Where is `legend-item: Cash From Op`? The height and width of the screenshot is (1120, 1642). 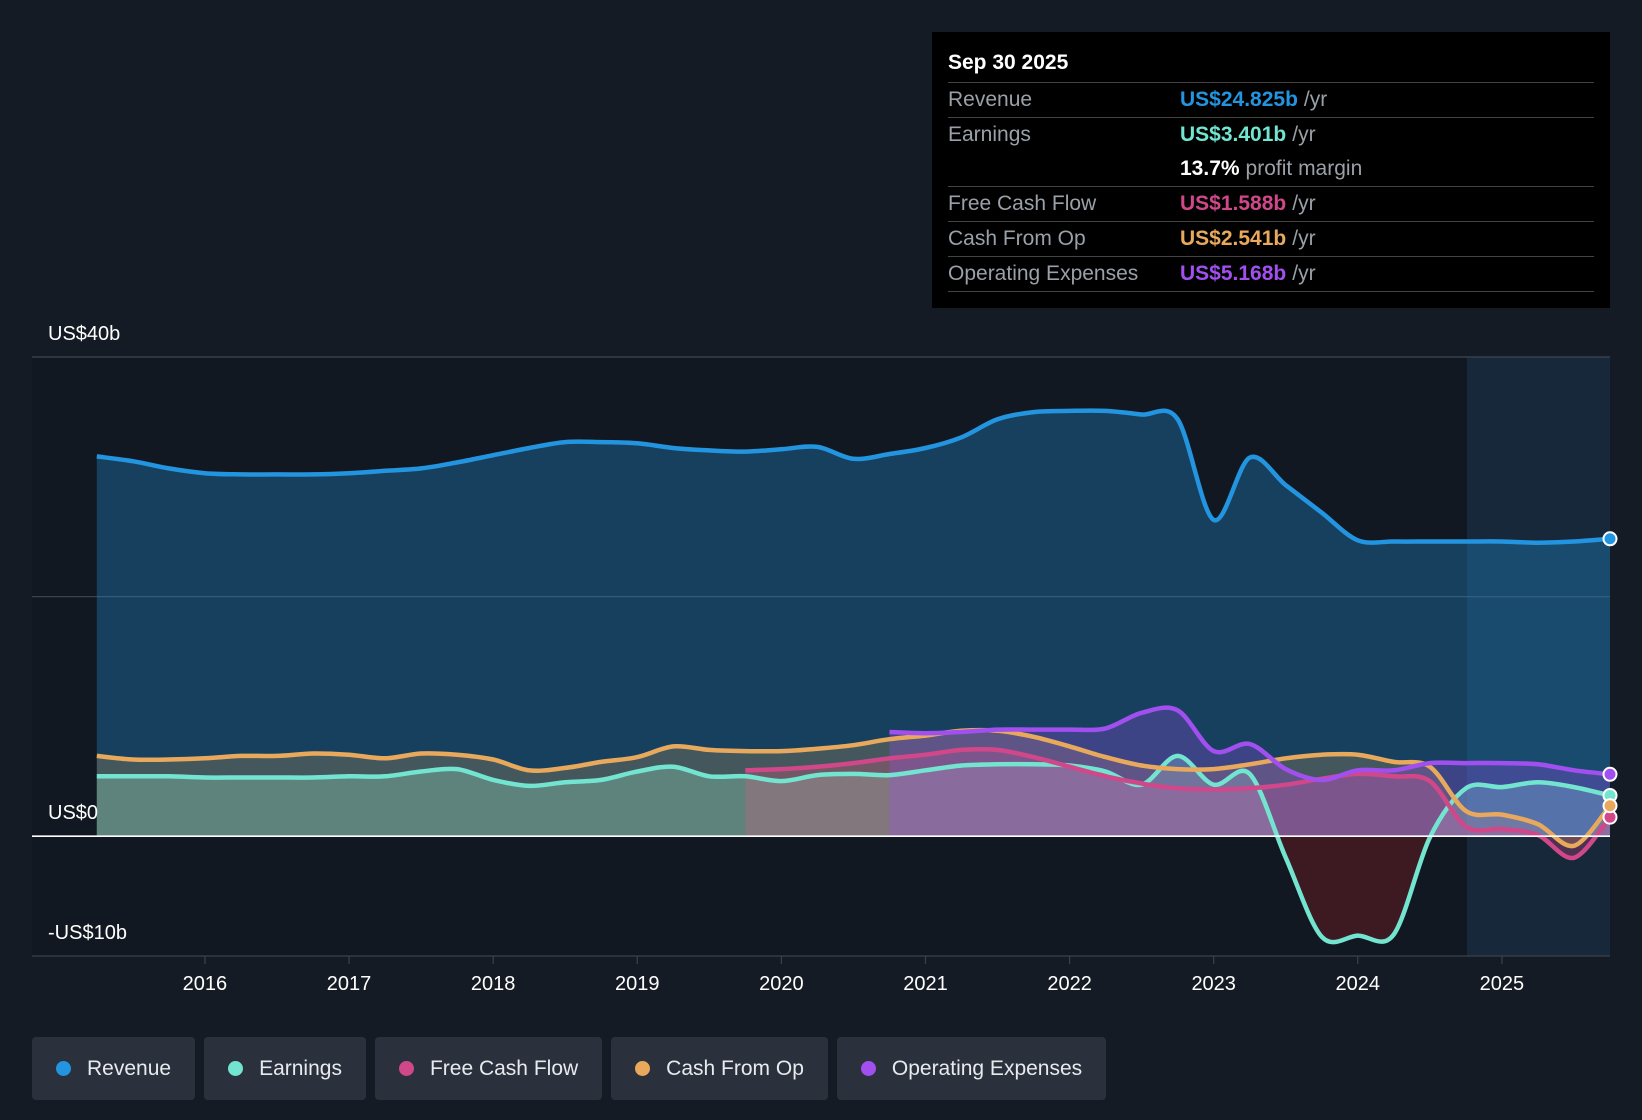 legend-item: Cash From Op is located at coordinates (719, 1068).